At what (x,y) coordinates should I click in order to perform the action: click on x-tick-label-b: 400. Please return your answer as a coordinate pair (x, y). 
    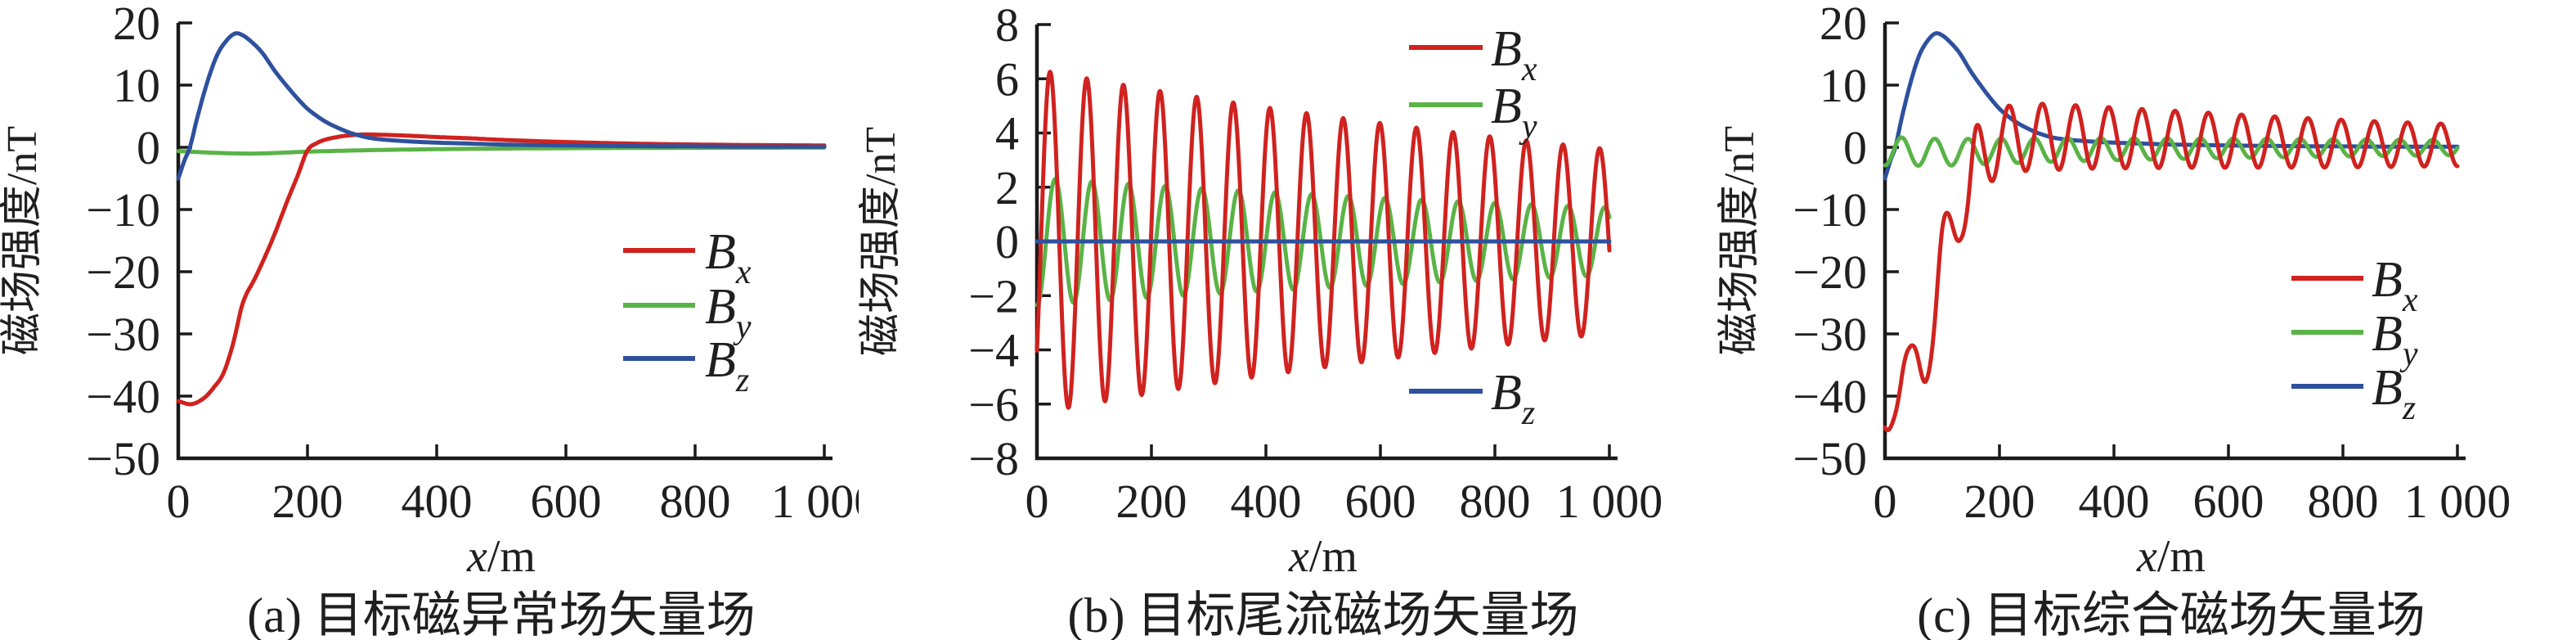
    Looking at the image, I should click on (1266, 501).